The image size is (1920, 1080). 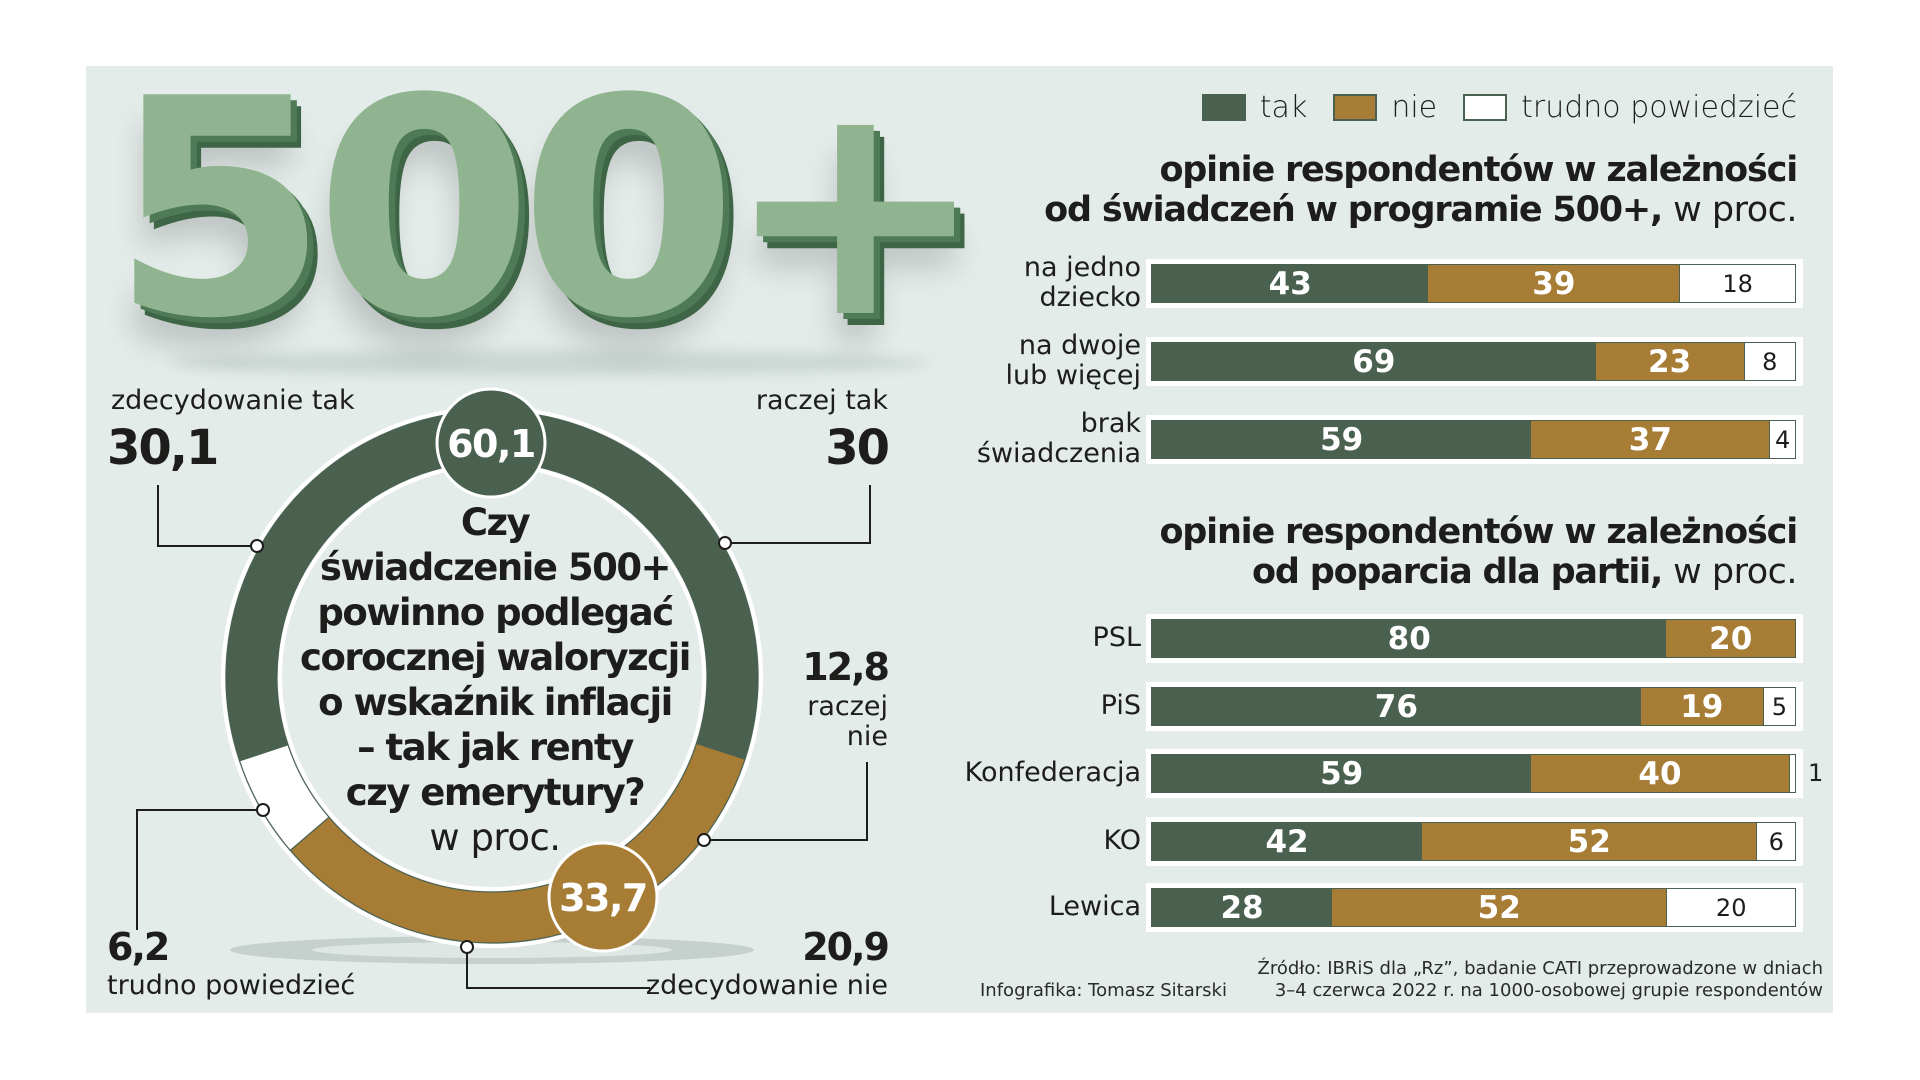 What do you see at coordinates (766, 985) in the screenshot?
I see `label-zdecydowanie-nie: zdecydowanie nie` at bounding box center [766, 985].